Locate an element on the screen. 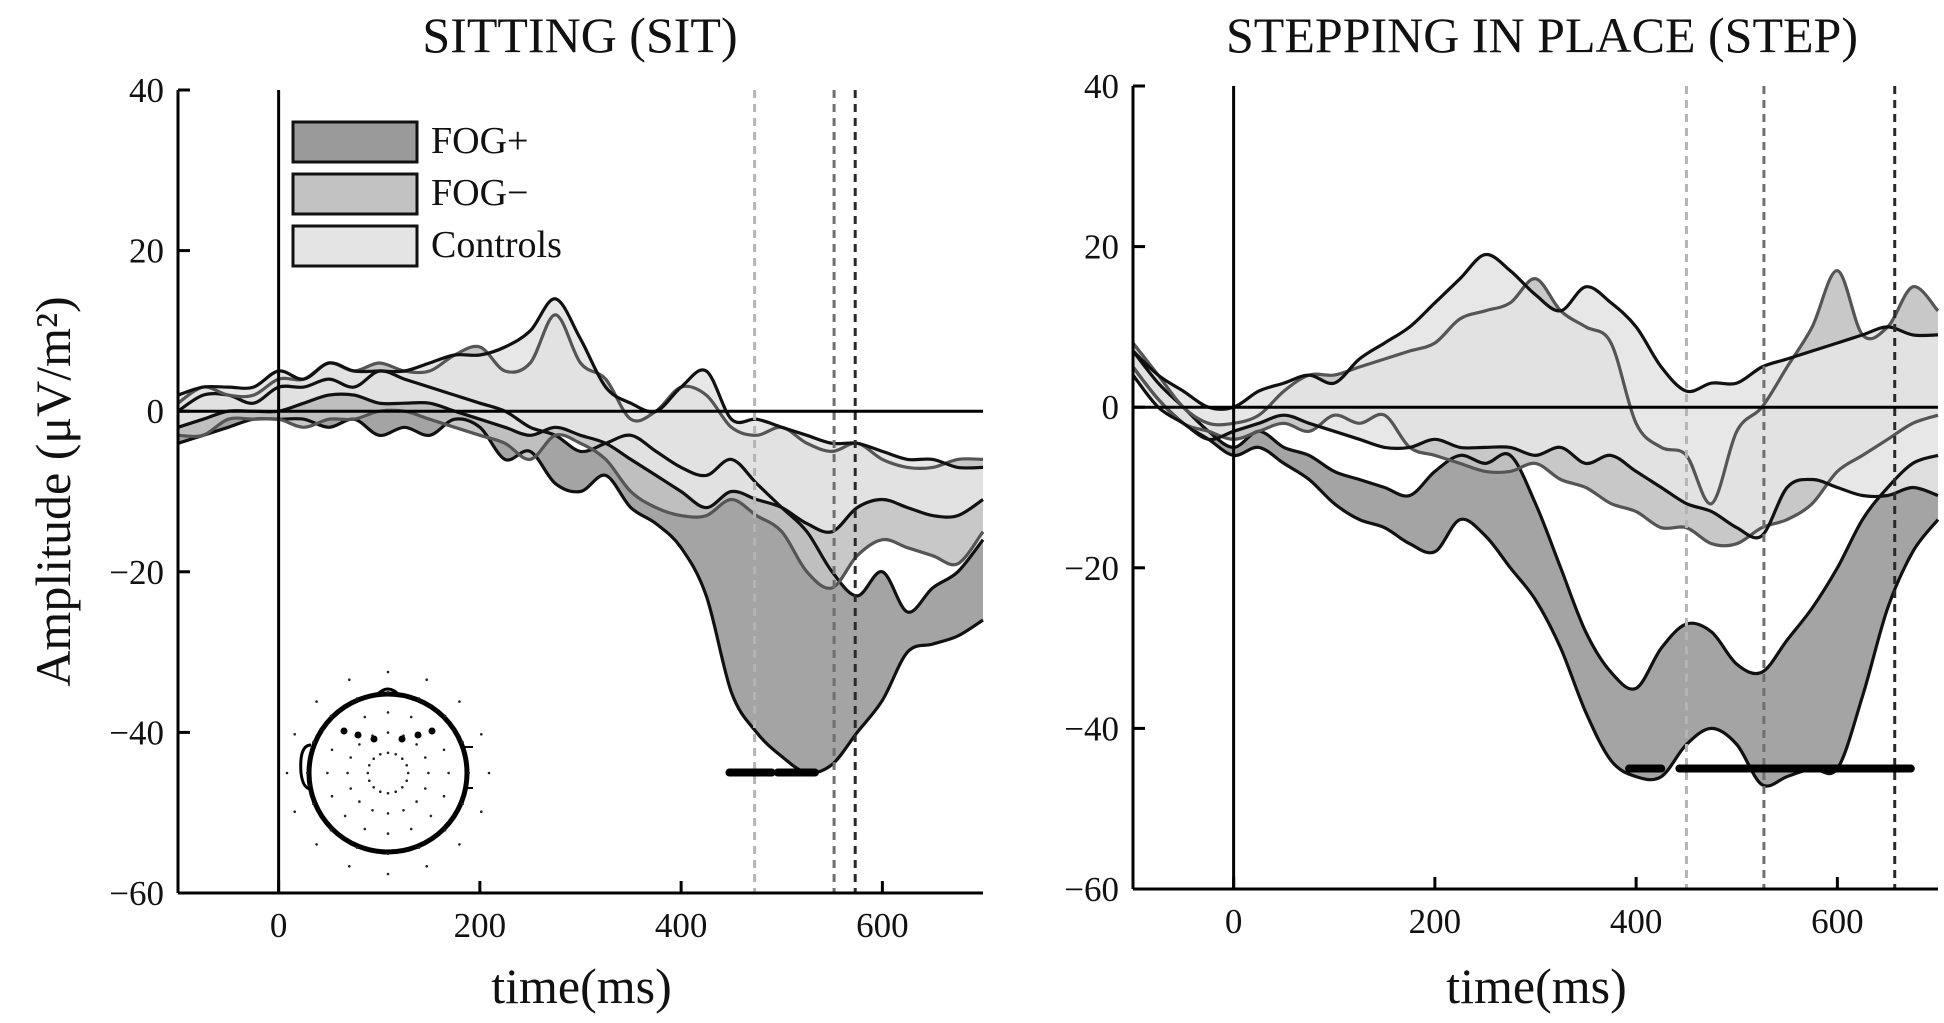 The height and width of the screenshot is (1023, 1944). chart-title: SITTING (SIT) is located at coordinates (579, 35).